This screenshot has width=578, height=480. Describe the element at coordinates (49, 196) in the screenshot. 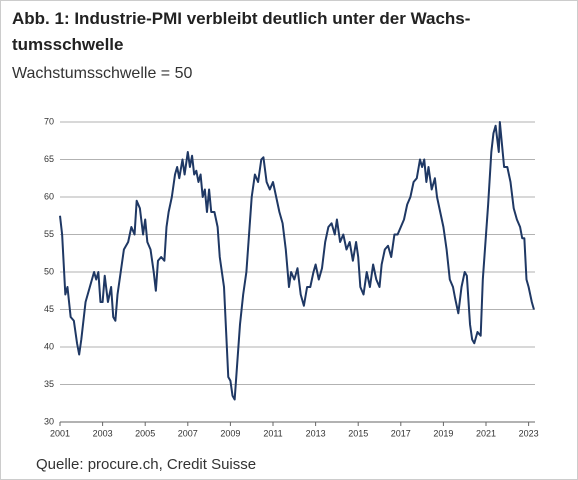

I see `y-tick-label: 60` at that location.